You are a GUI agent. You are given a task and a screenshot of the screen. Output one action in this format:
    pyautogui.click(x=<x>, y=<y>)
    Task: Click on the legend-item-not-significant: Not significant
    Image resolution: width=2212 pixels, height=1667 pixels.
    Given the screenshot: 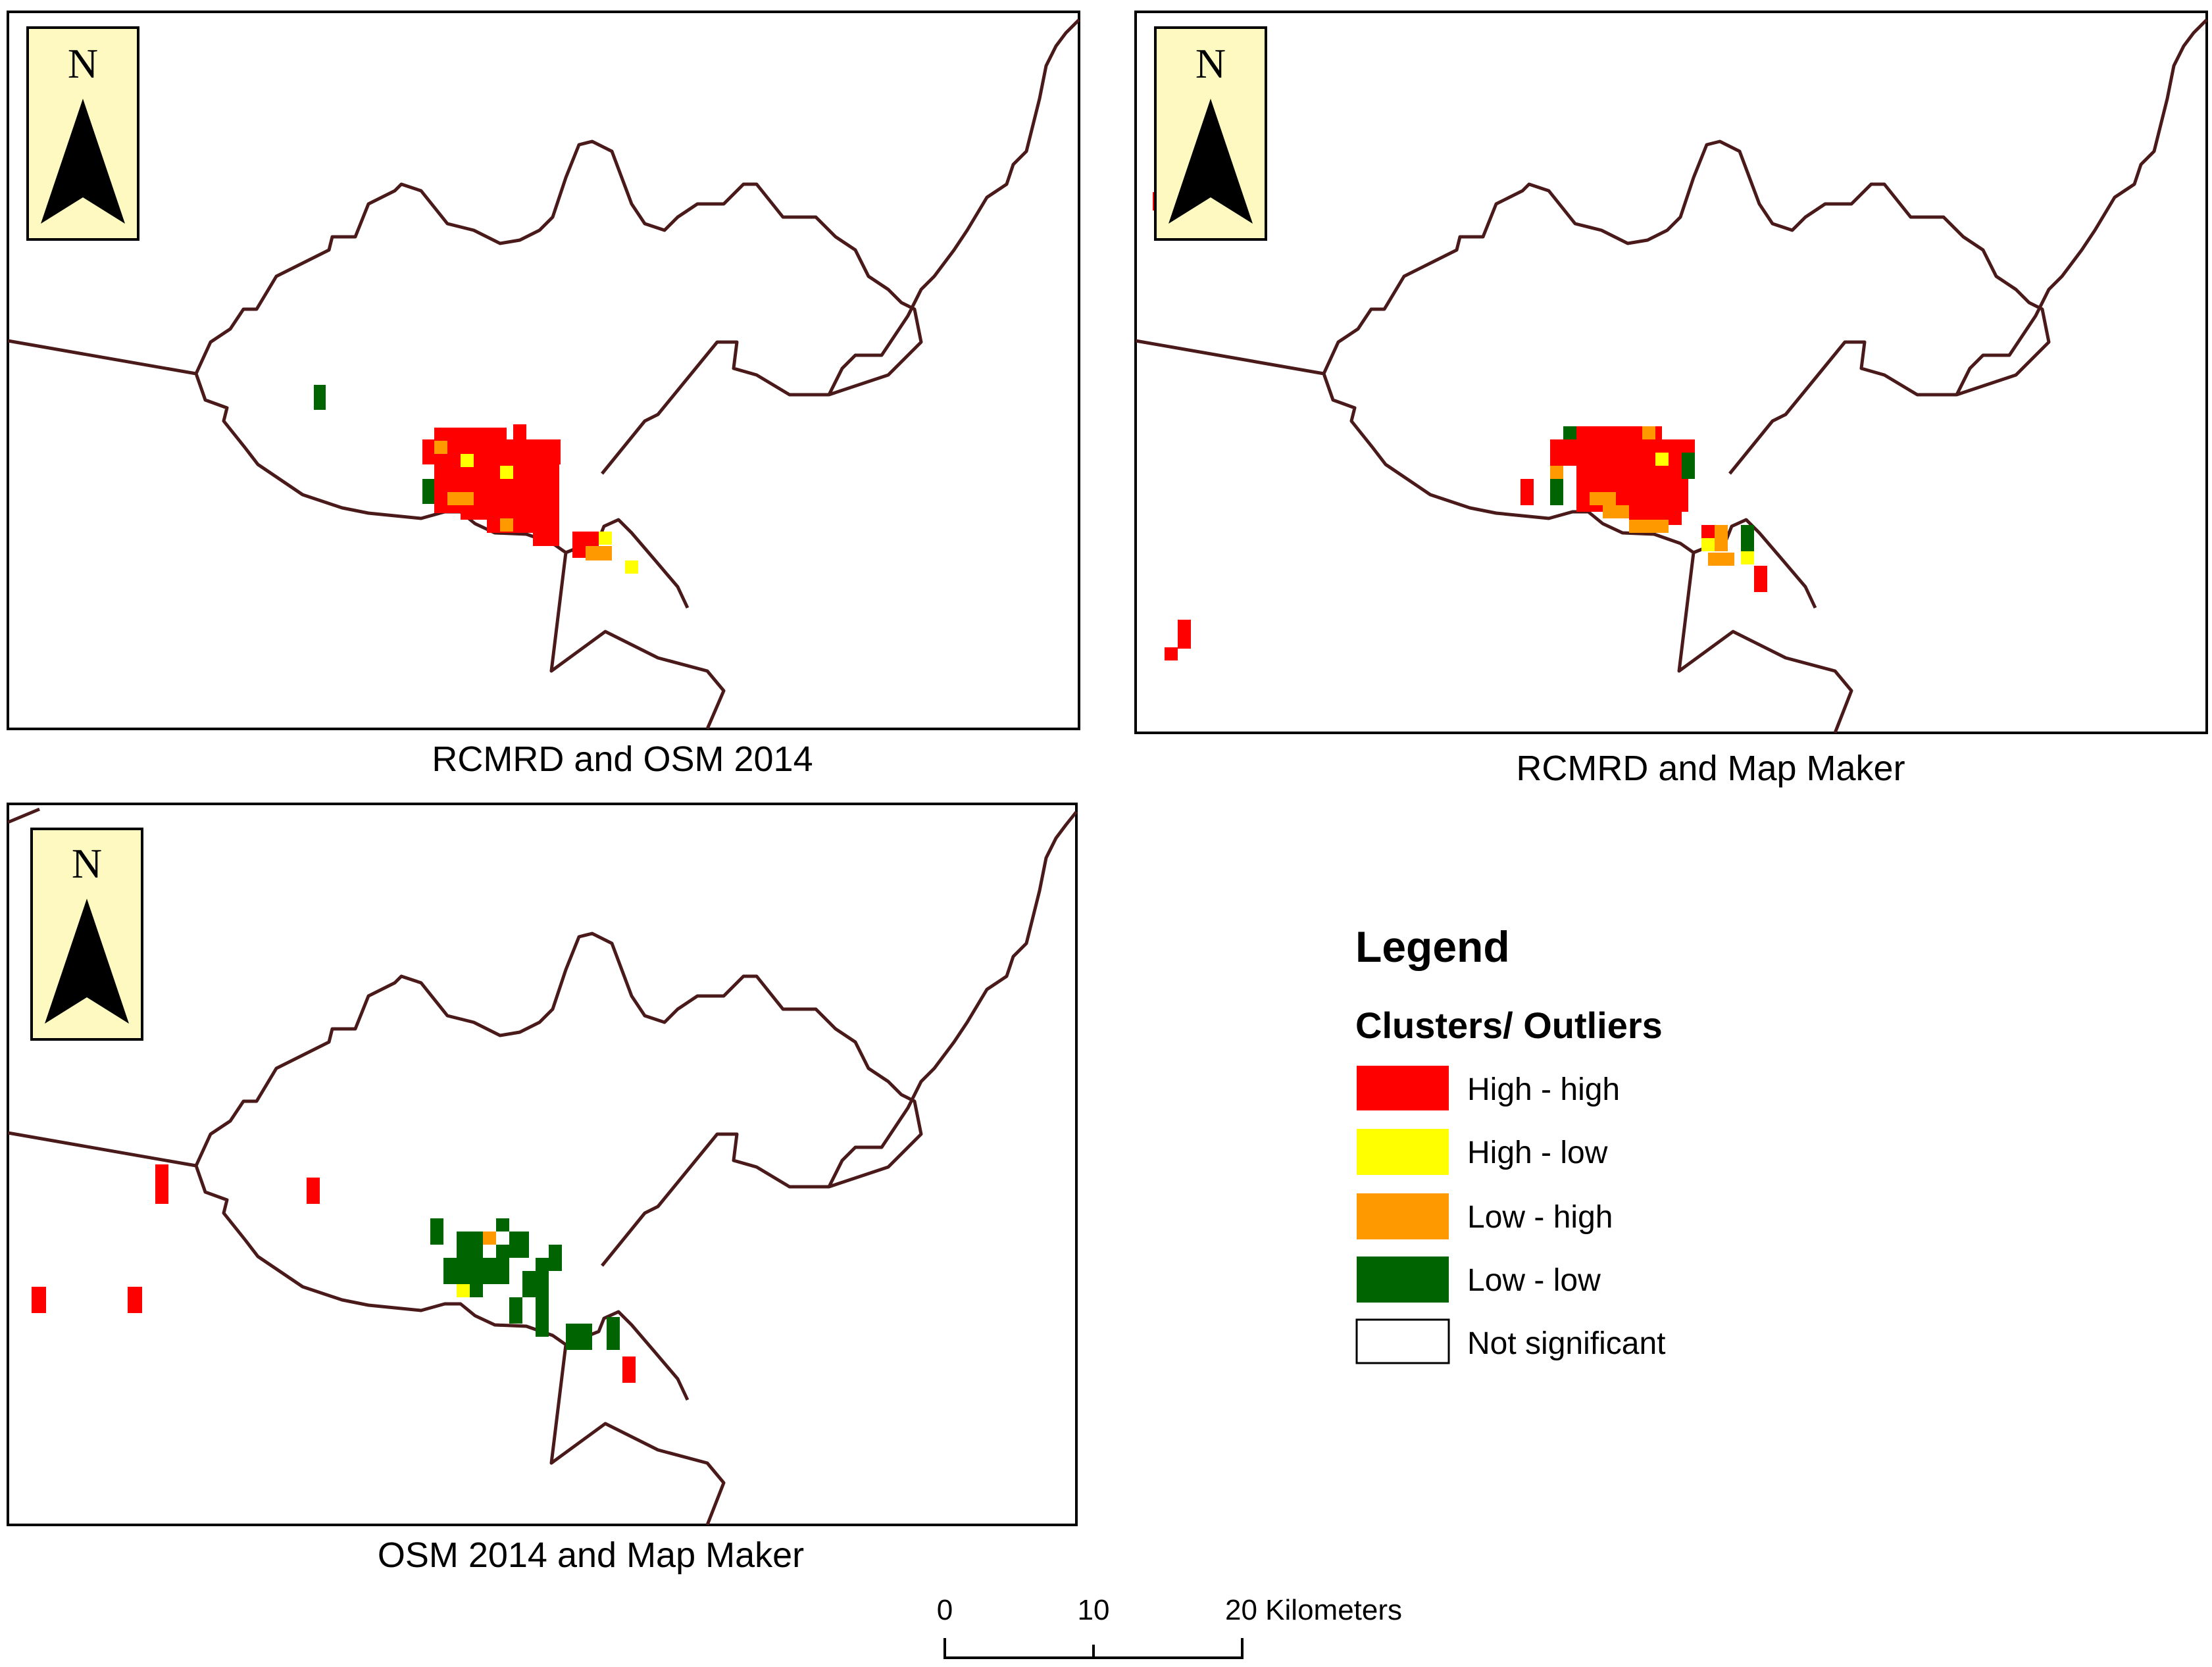 What is the action you would take?
    pyautogui.click(x=1510, y=1341)
    